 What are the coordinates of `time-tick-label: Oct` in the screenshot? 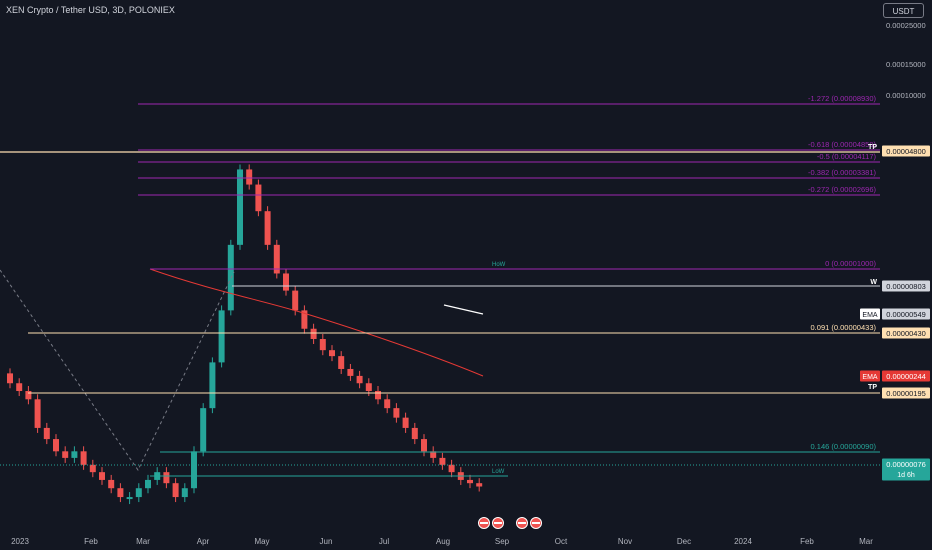 It's located at (561, 541).